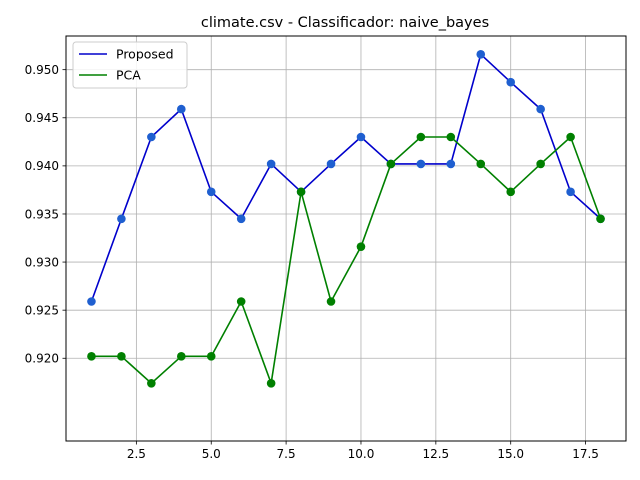 The width and height of the screenshot is (640, 480). I want to click on y-tick-label: 0.930, so click(42, 262).